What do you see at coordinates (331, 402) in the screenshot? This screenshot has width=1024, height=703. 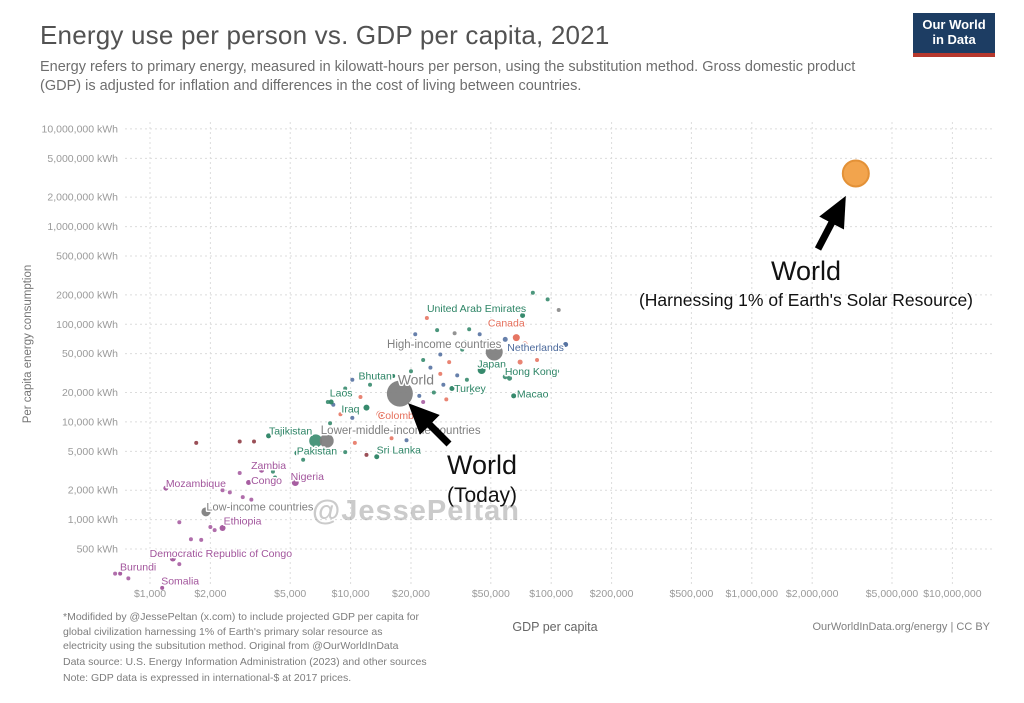 I see `scatter-point-laos` at bounding box center [331, 402].